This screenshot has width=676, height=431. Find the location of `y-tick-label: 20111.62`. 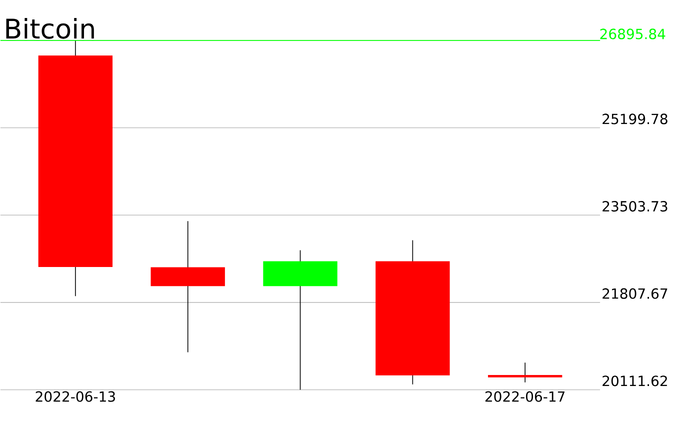

y-tick-label: 20111.62 is located at coordinates (634, 381).